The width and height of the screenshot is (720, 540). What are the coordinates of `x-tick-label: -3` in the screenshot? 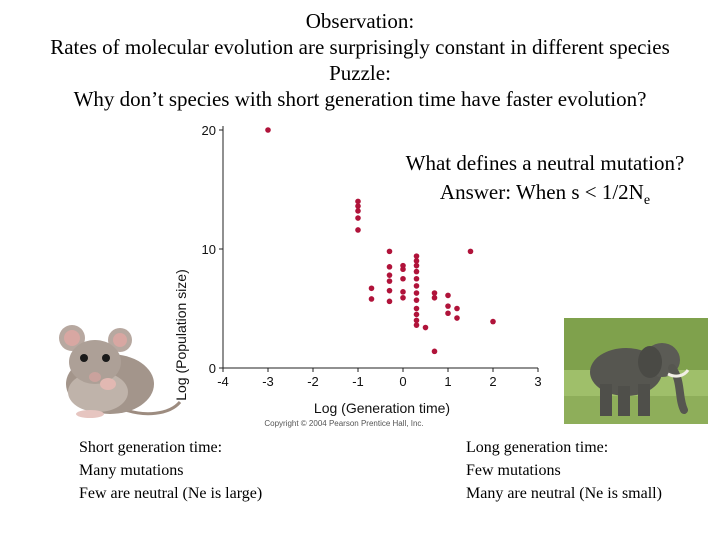 It's located at (268, 381).